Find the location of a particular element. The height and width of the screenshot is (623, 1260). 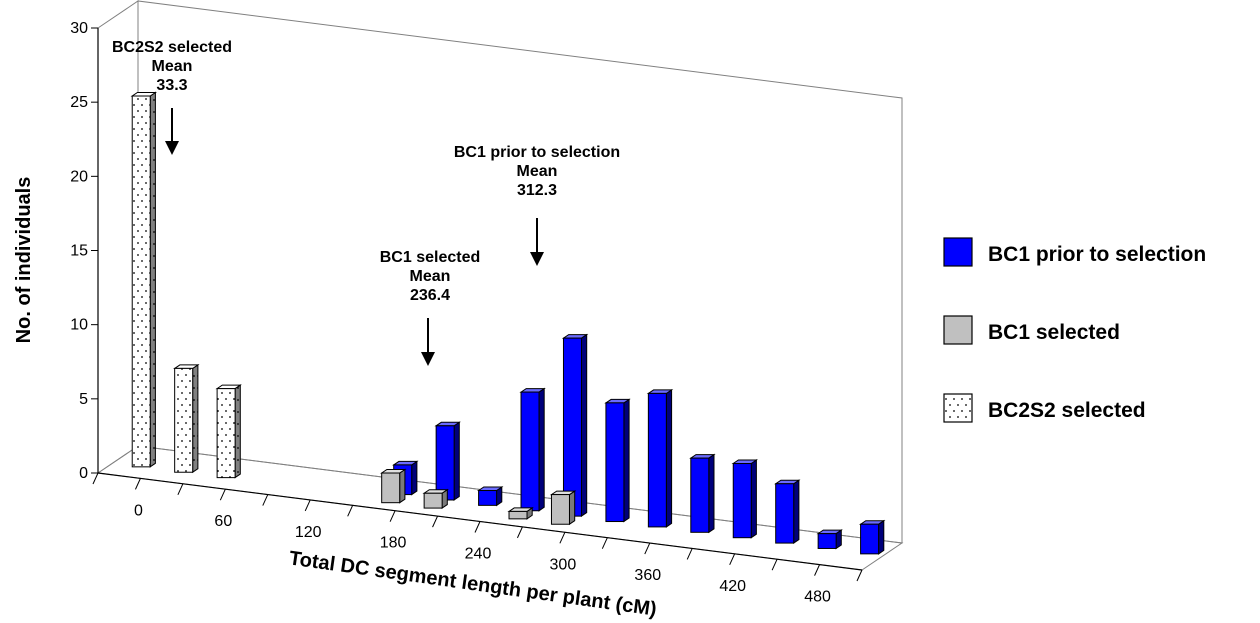

legend-label: BC1 prior to selection is located at coordinates (1097, 254).